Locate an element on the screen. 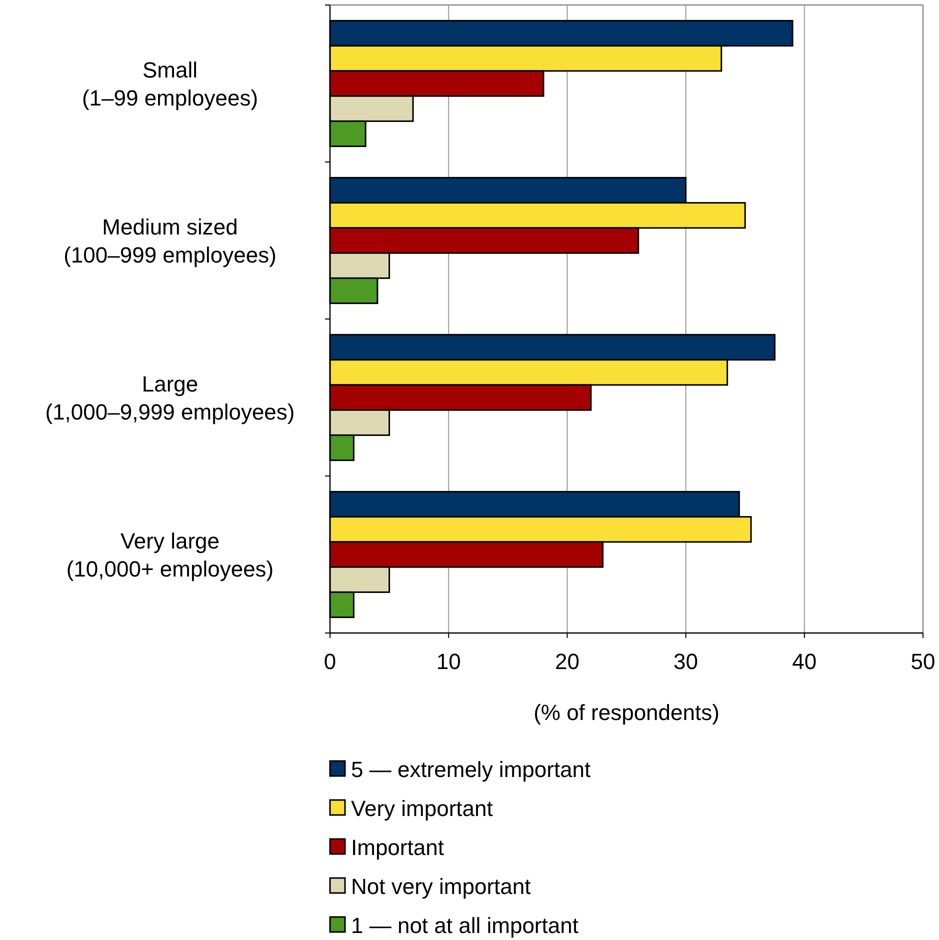 This screenshot has height=940, width=939. x-tick-label: 20 is located at coordinates (567, 661).